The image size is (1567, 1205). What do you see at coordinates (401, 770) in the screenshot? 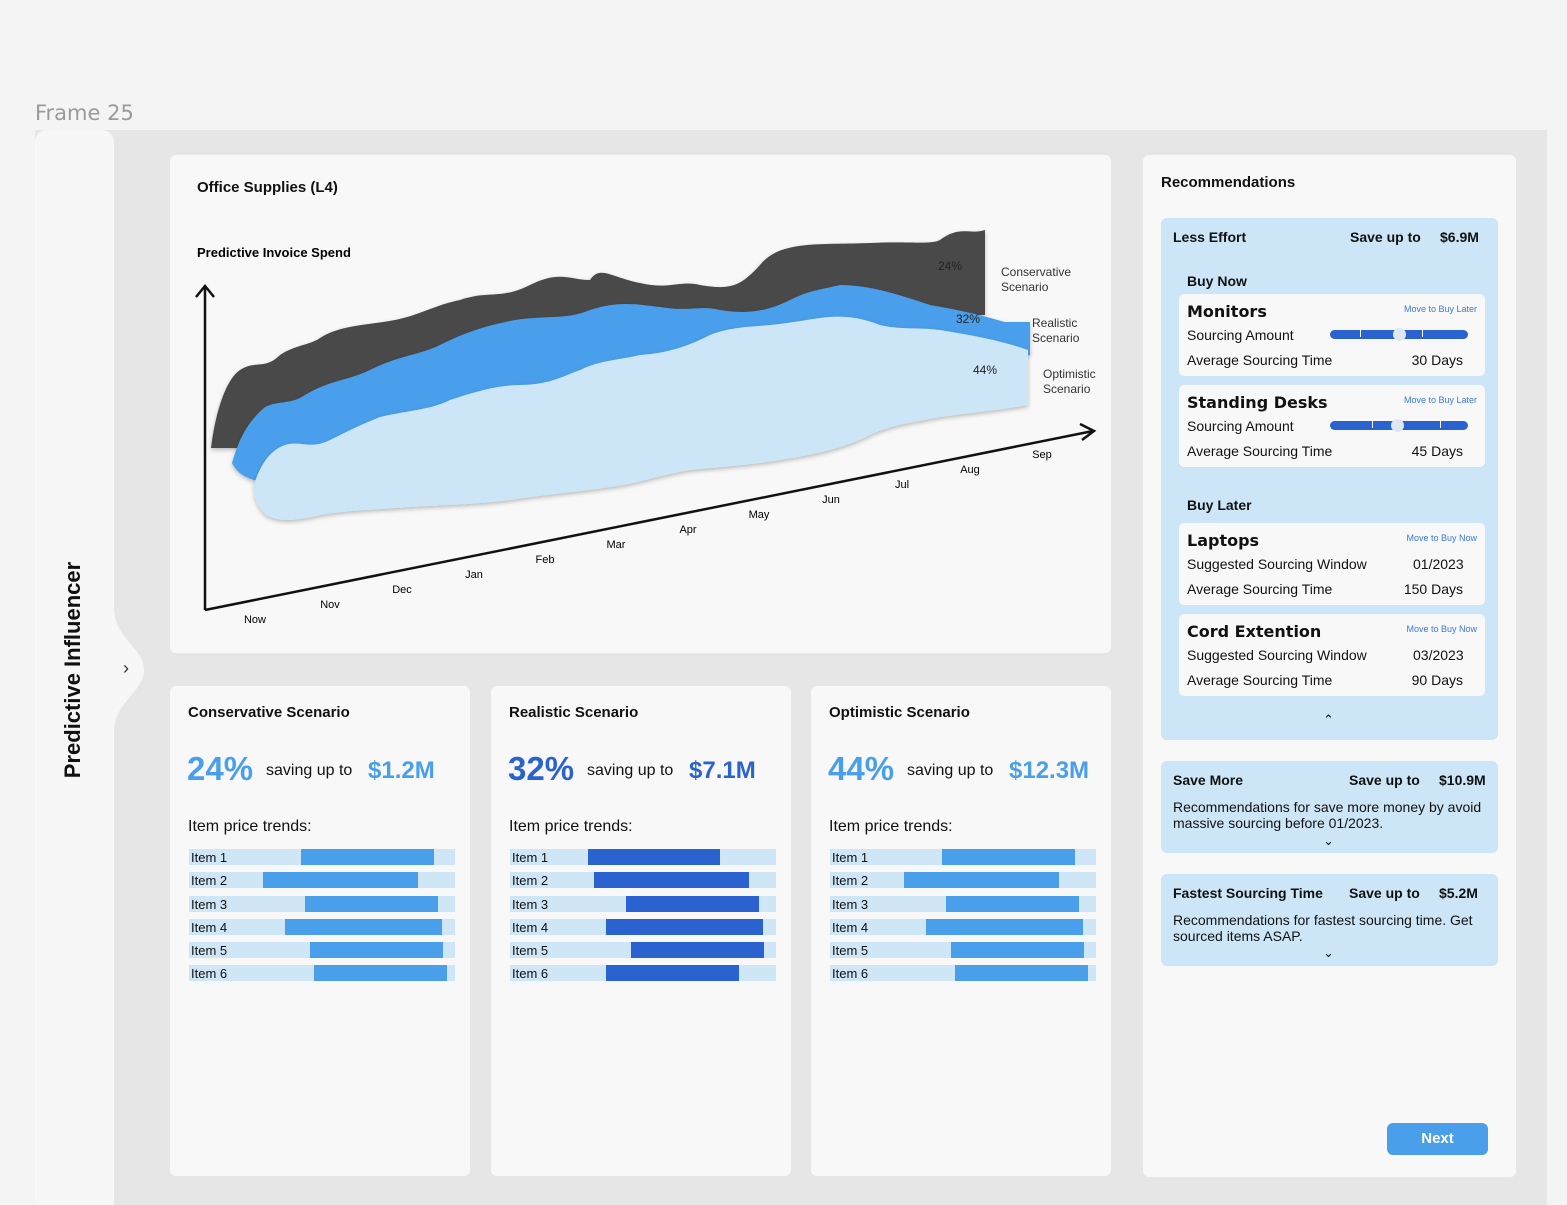
I see `scenario-amount: $1.2M` at bounding box center [401, 770].